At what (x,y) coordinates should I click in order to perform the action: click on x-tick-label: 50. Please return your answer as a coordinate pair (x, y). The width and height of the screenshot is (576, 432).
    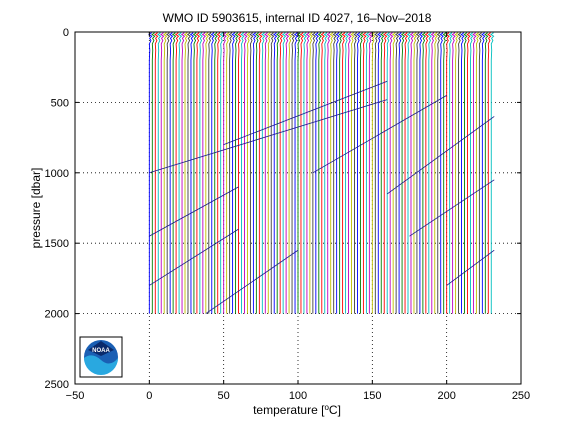
    Looking at the image, I should click on (224, 396).